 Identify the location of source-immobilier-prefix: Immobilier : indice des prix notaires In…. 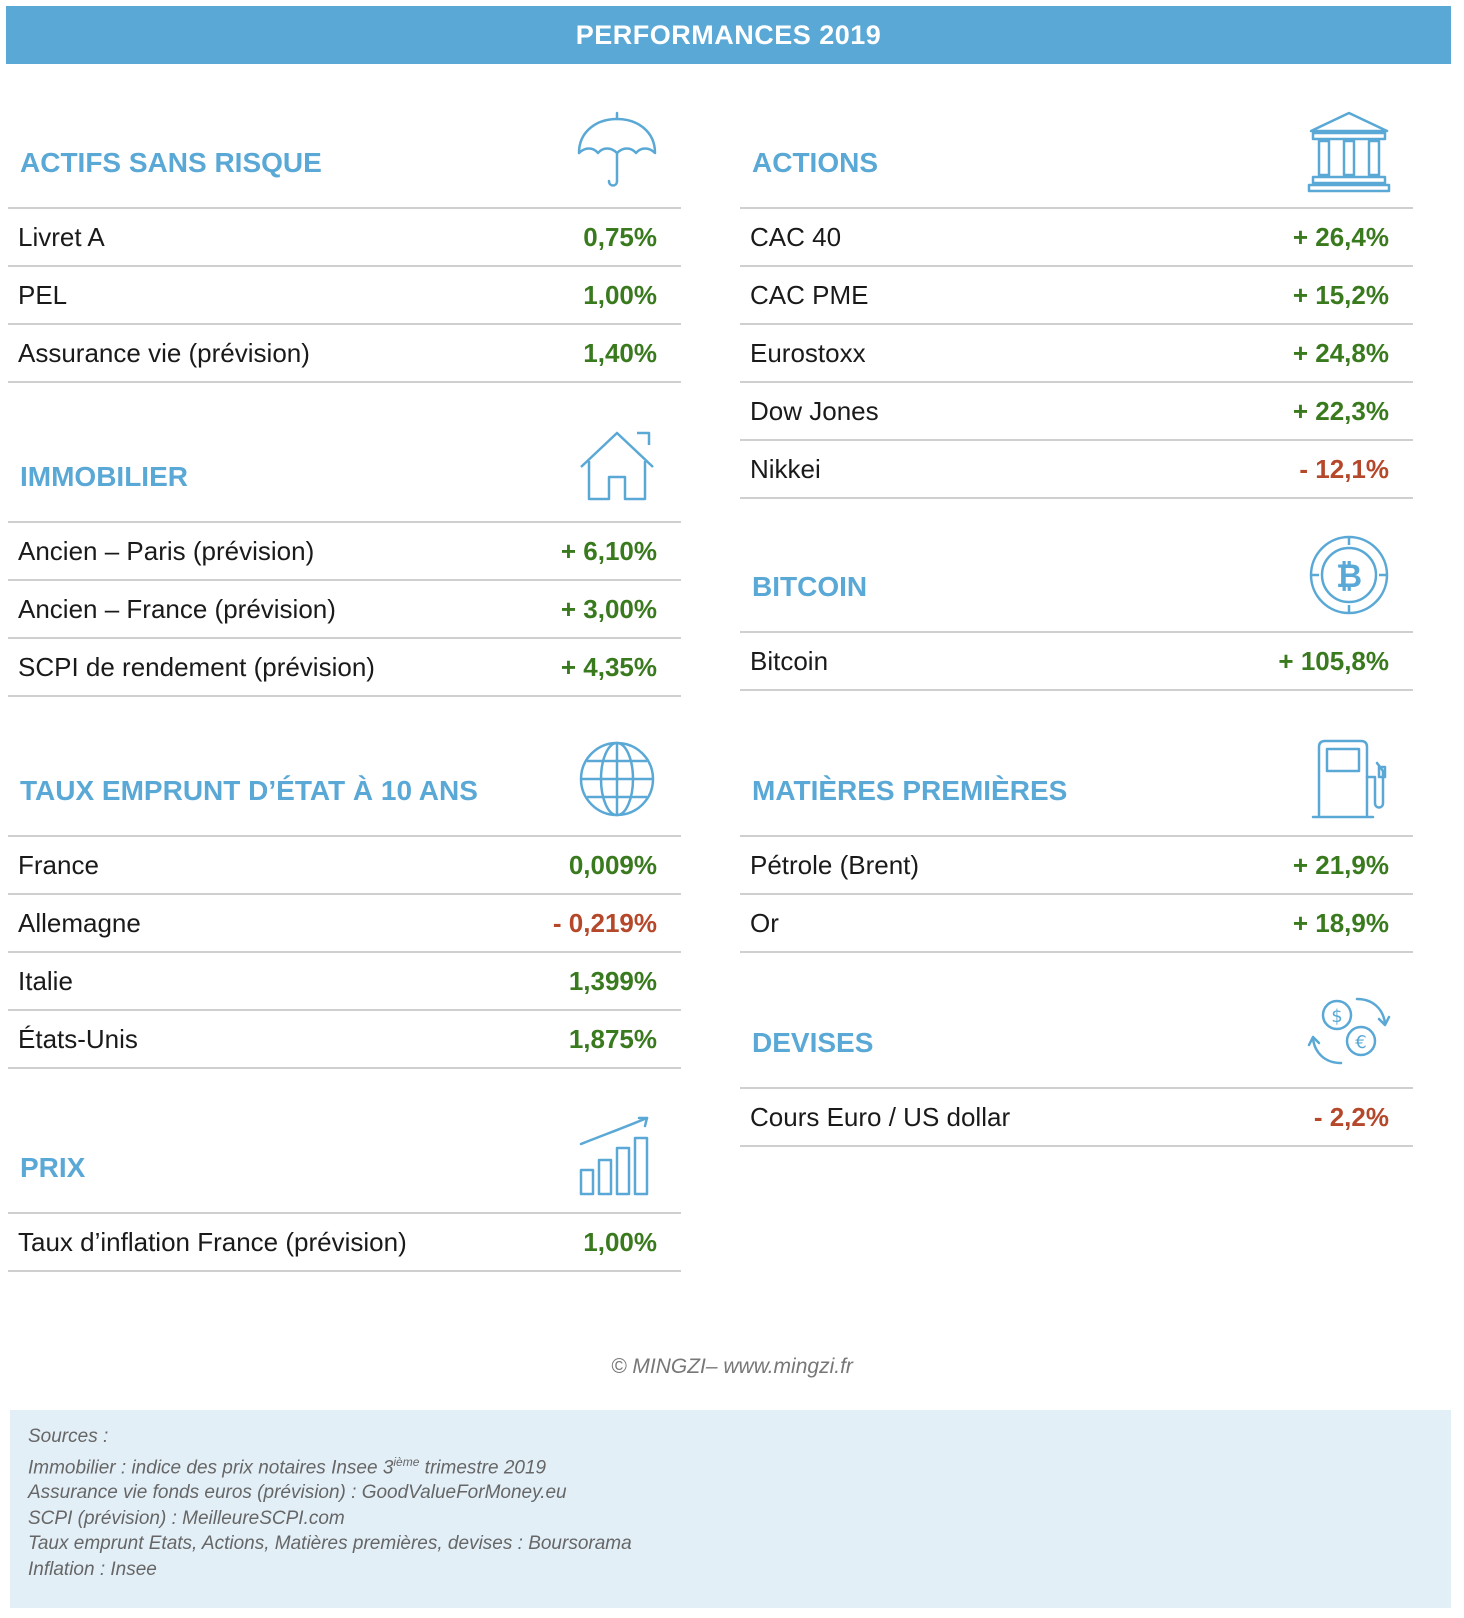
(211, 1467).